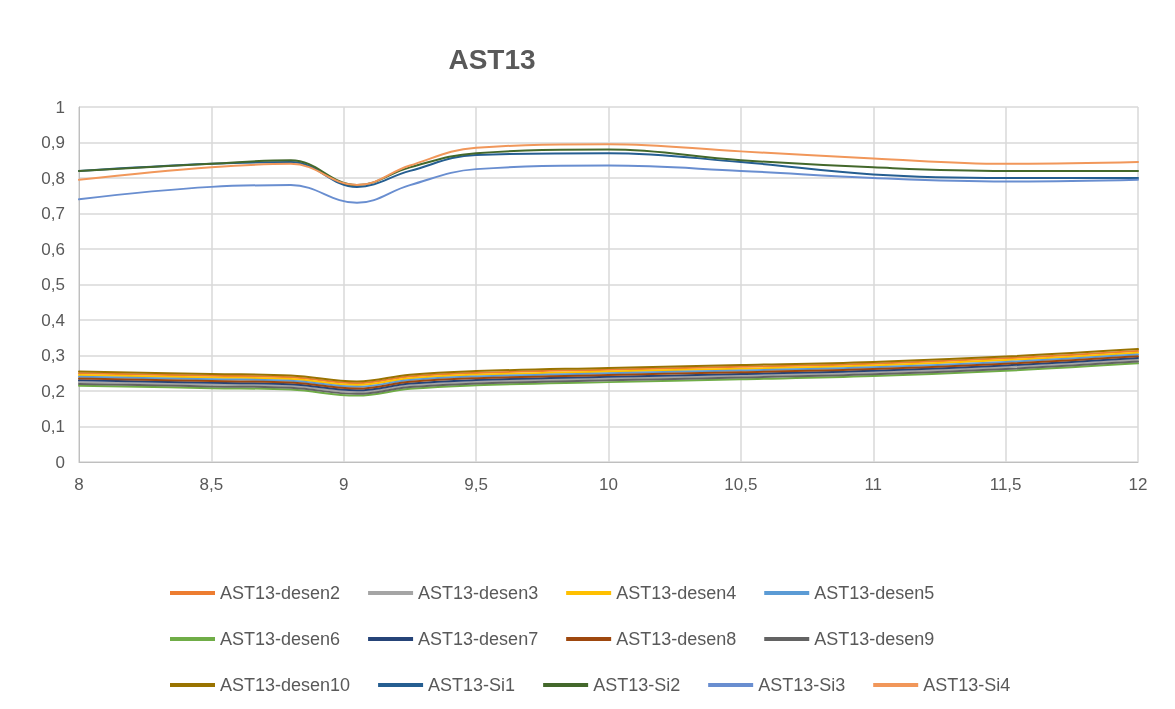  What do you see at coordinates (280, 593) in the screenshot?
I see `legend-label: AST13-desen2` at bounding box center [280, 593].